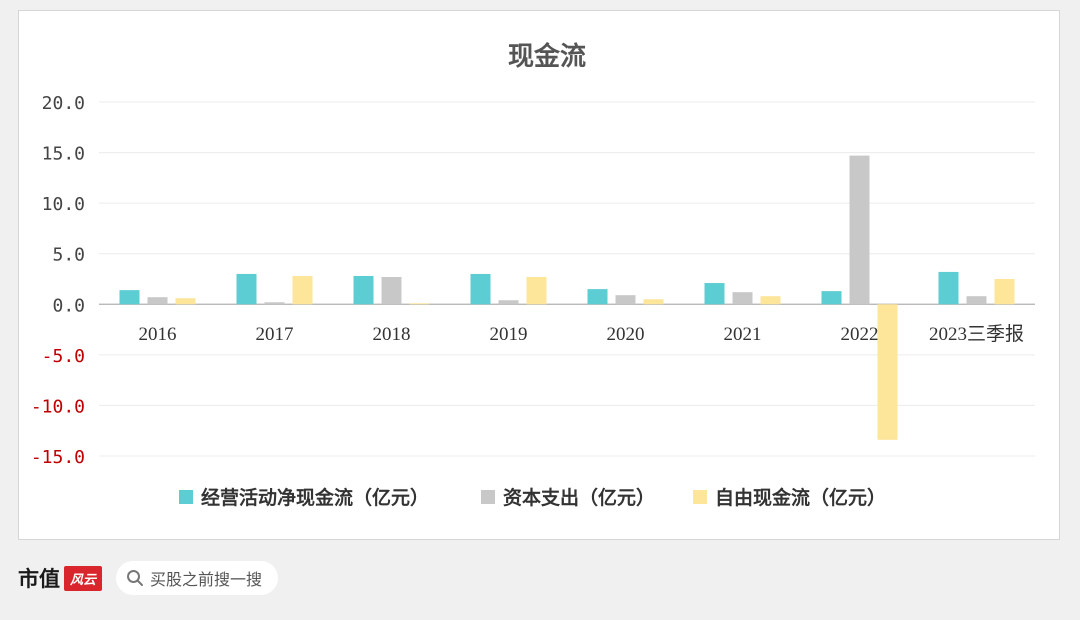 The height and width of the screenshot is (620, 1080). I want to click on search-box: 买股之前搜一搜, so click(197, 578).